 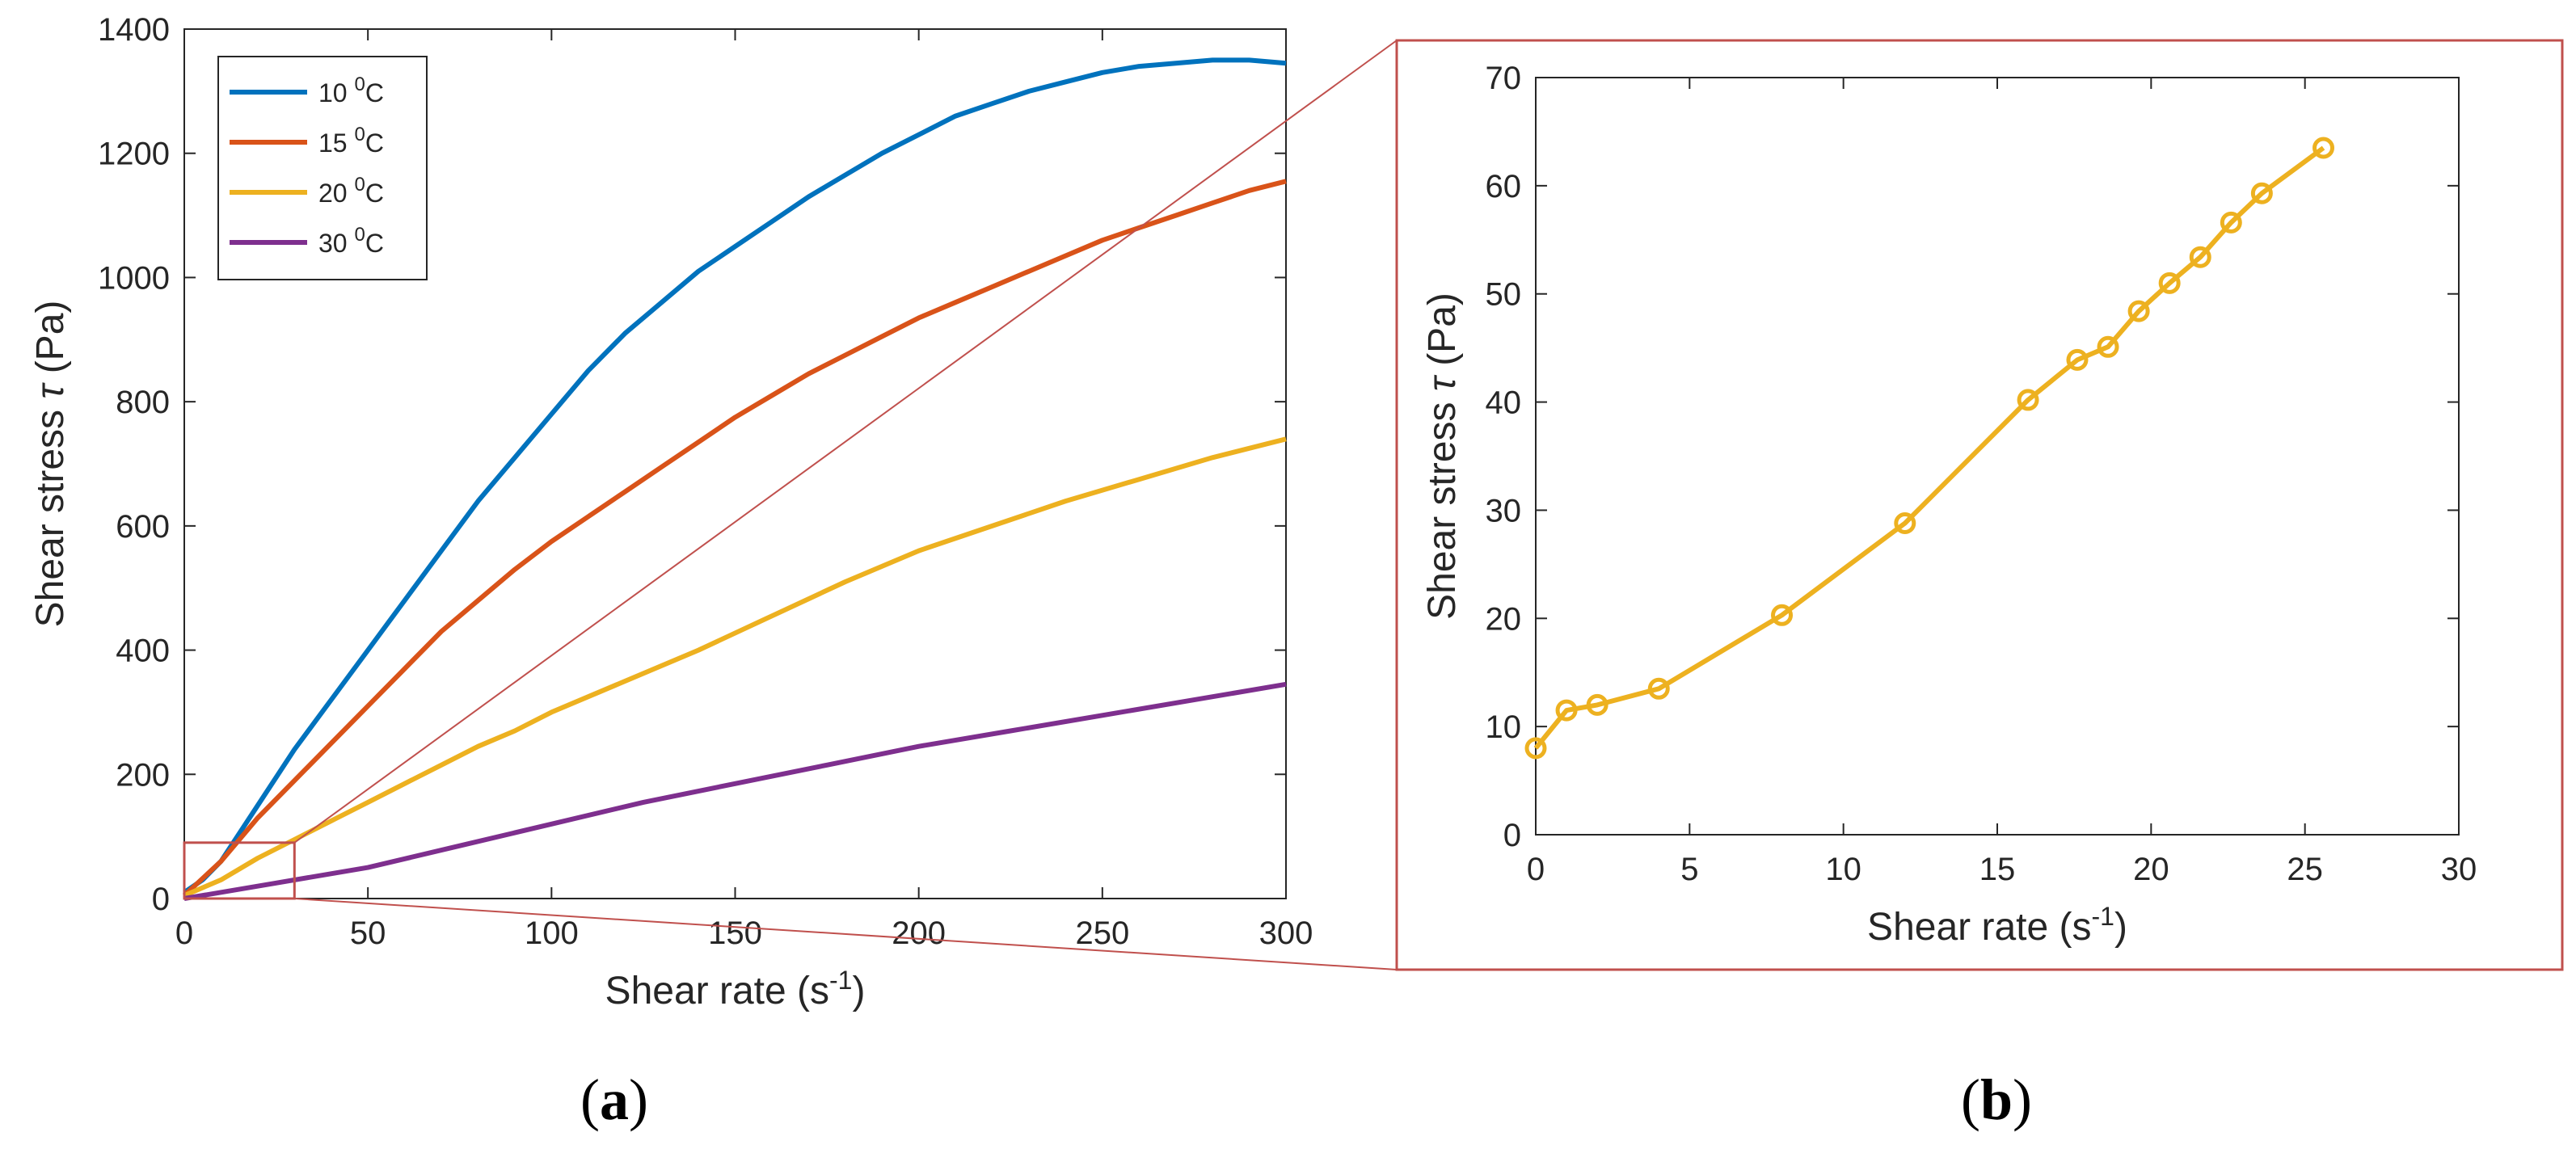 I want to click on zoom-connector-bottom, so click(x=846, y=934).